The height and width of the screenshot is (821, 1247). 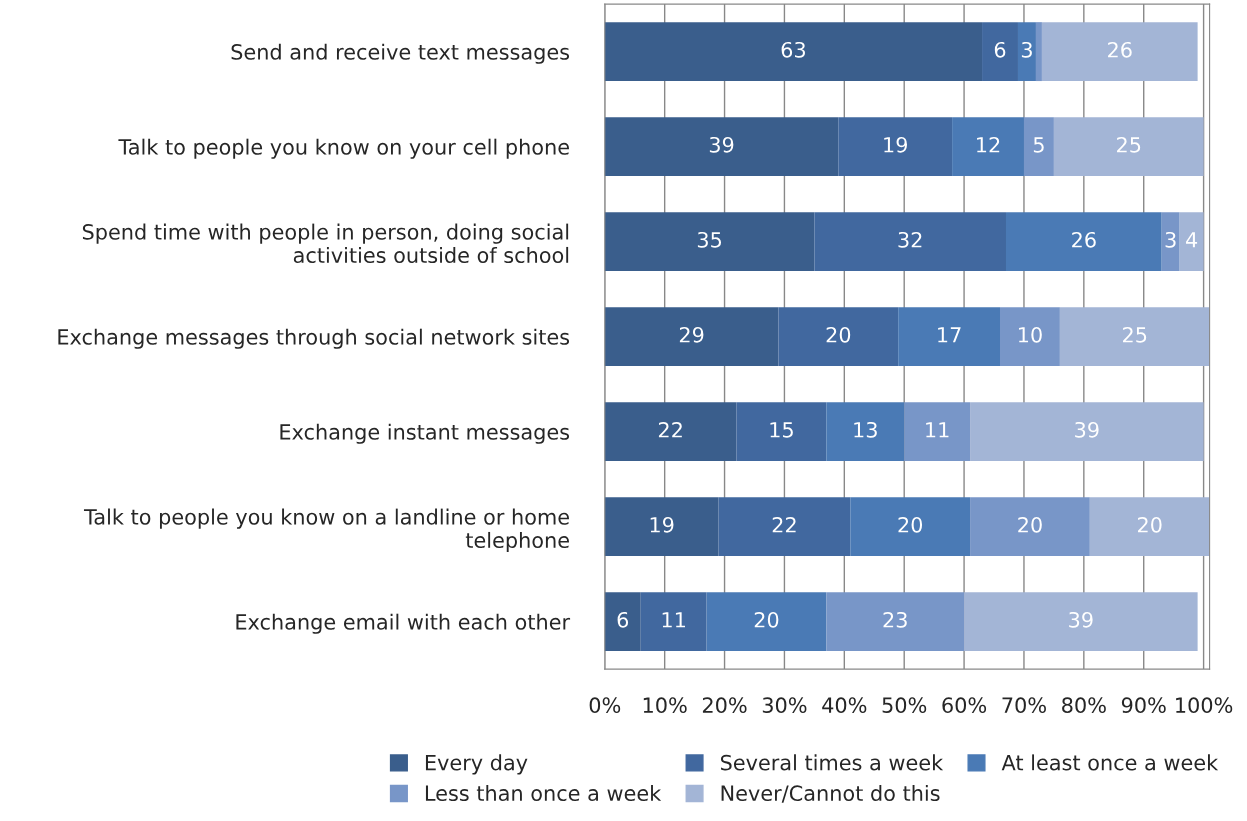 I want to click on x-tick-label: 60%, so click(x=964, y=705).